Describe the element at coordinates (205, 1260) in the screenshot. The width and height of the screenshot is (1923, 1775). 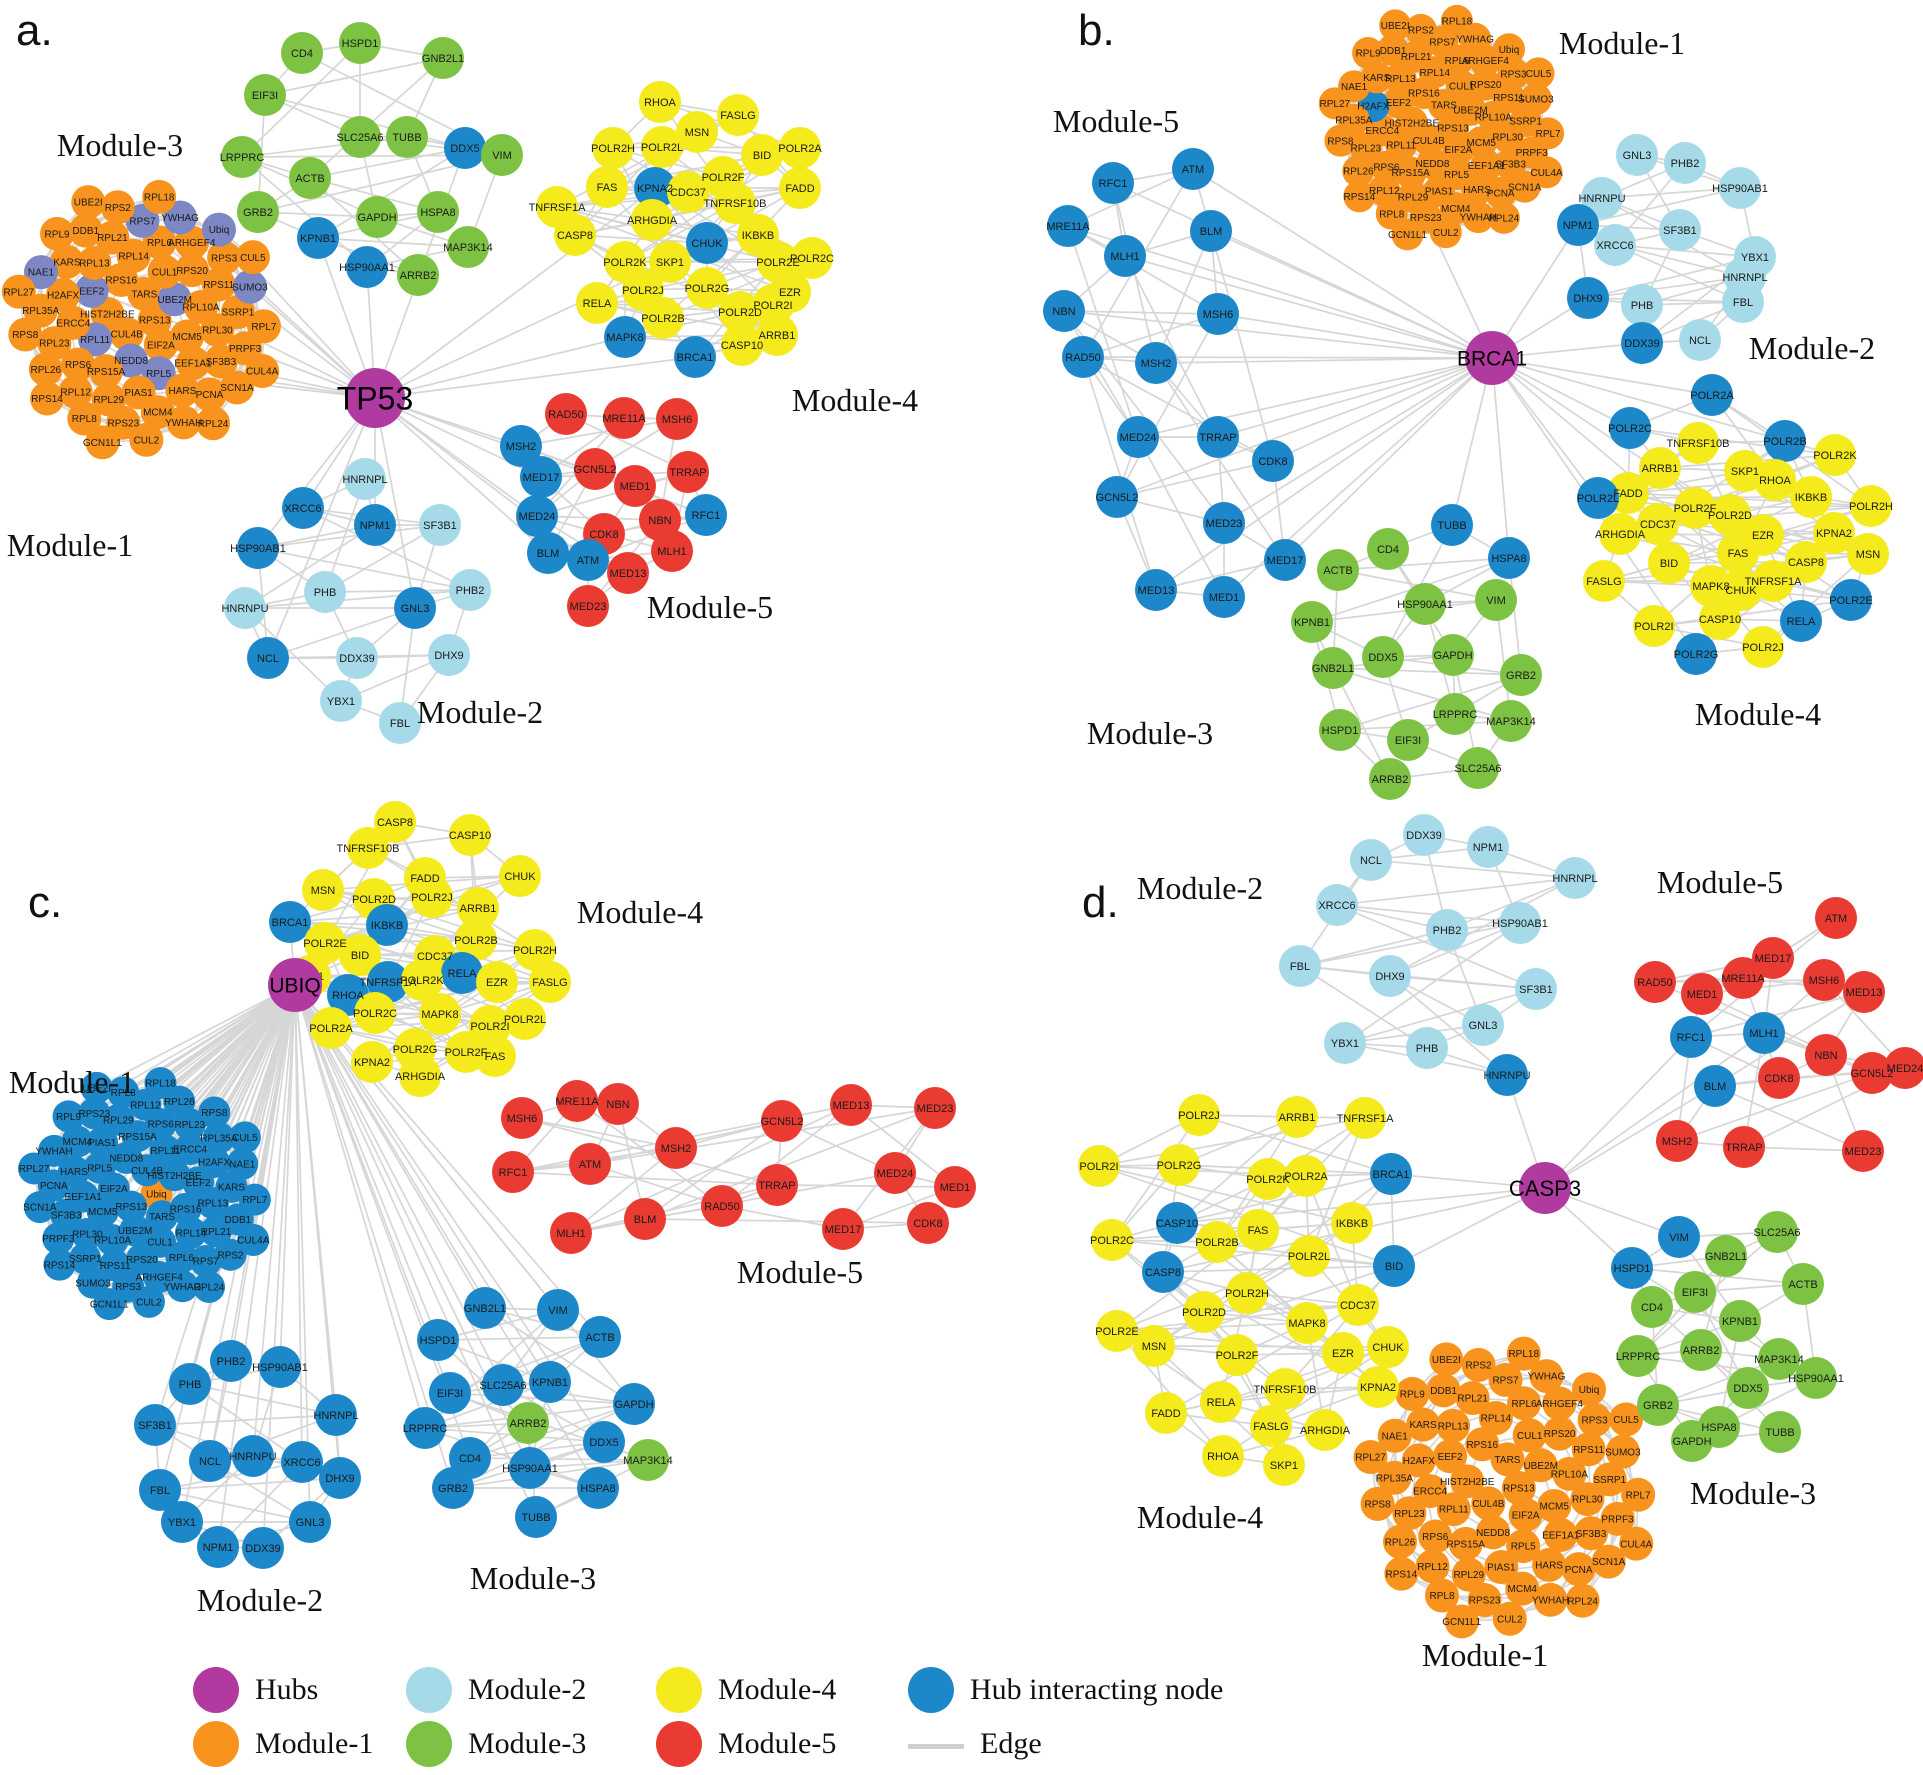
I see `node-RPS7` at that location.